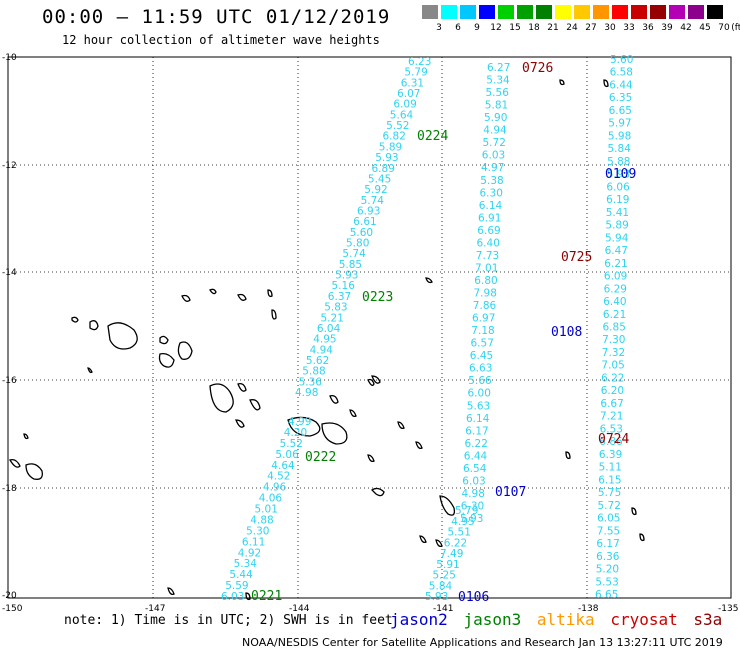 This screenshot has height=650, width=740. I want to click on wave-height-value: 6.35, so click(620, 98).